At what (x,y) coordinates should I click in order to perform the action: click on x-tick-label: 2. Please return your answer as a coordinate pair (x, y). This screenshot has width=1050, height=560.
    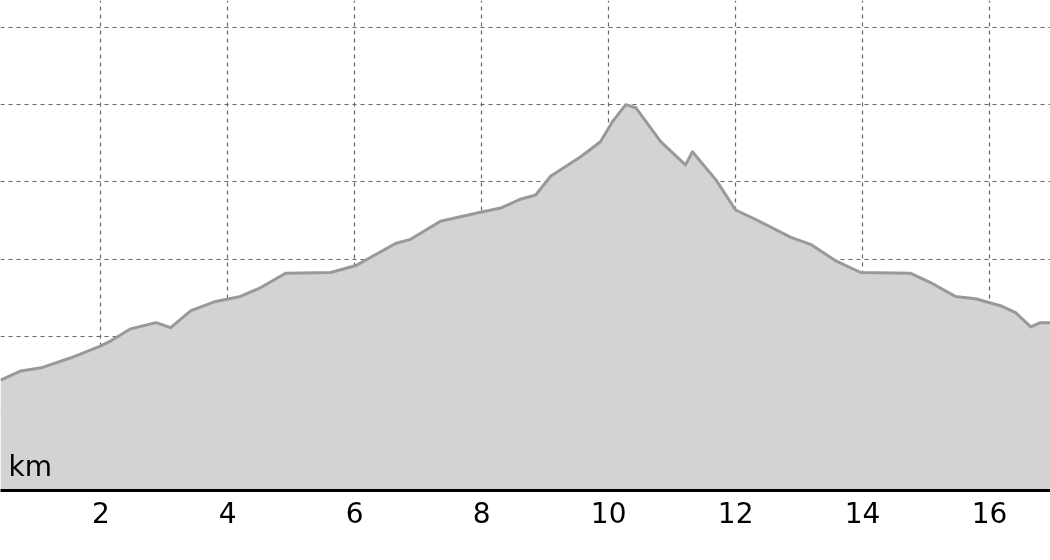
    Looking at the image, I should click on (100, 513).